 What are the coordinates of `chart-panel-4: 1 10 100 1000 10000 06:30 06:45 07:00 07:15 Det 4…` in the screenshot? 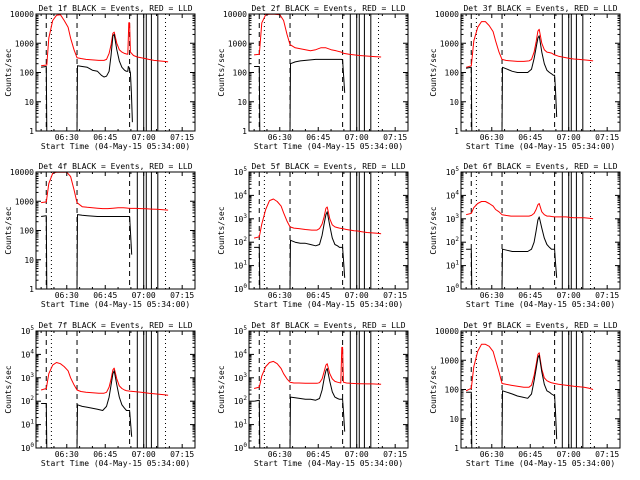 It's located at (100, 235).